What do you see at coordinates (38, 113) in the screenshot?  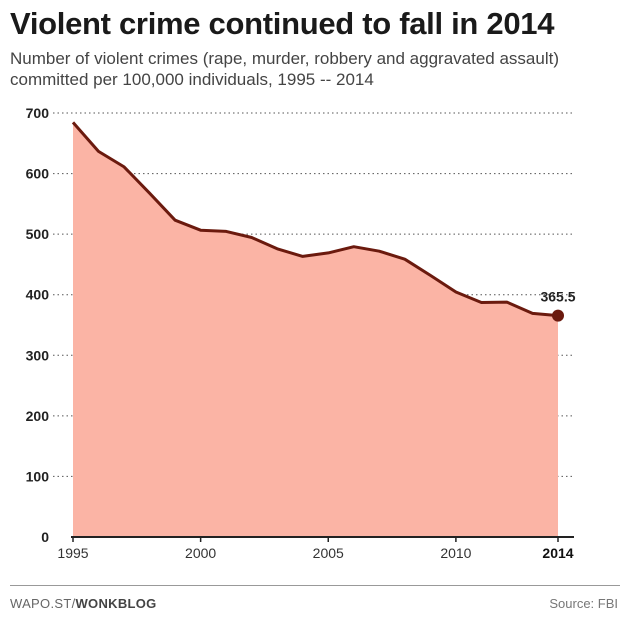 I see `y-tick-label: 700` at bounding box center [38, 113].